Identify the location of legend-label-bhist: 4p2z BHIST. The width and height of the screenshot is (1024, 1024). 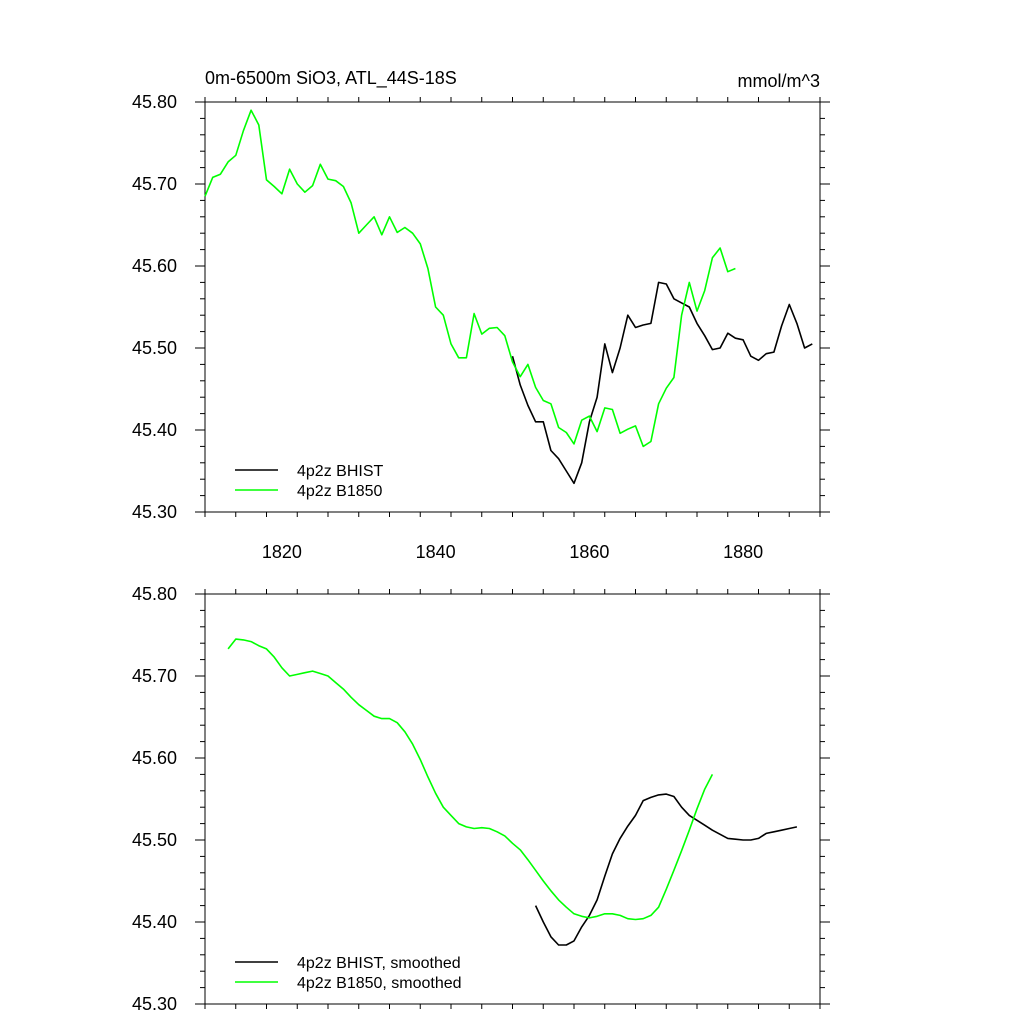
(340, 471).